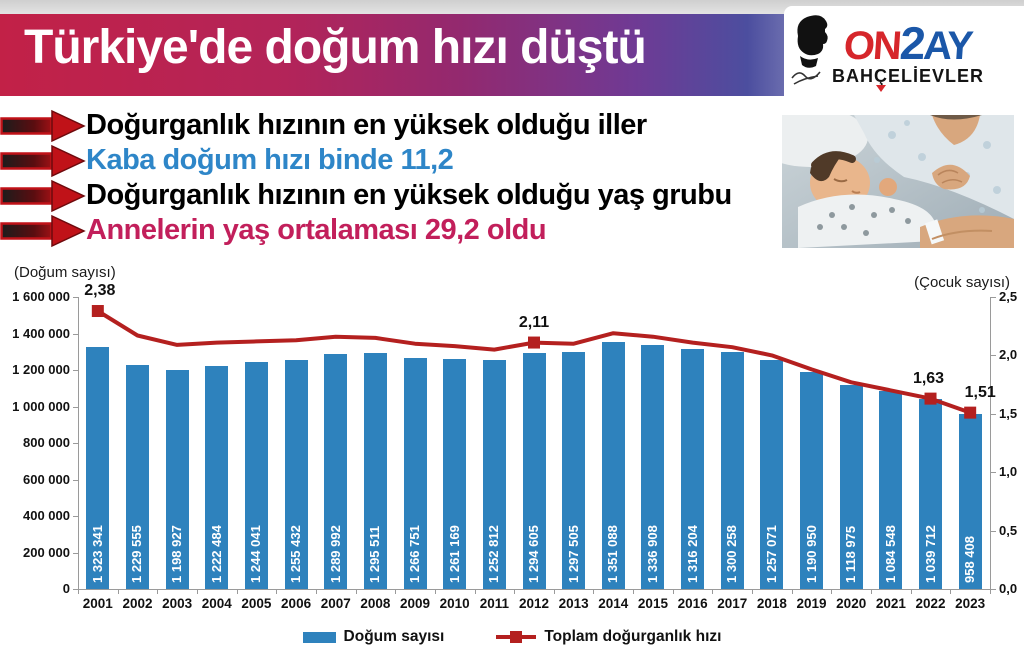 Image resolution: width=1024 pixels, height=657 pixels. Describe the element at coordinates (512, 7) in the screenshot. I see `top-strip` at that location.